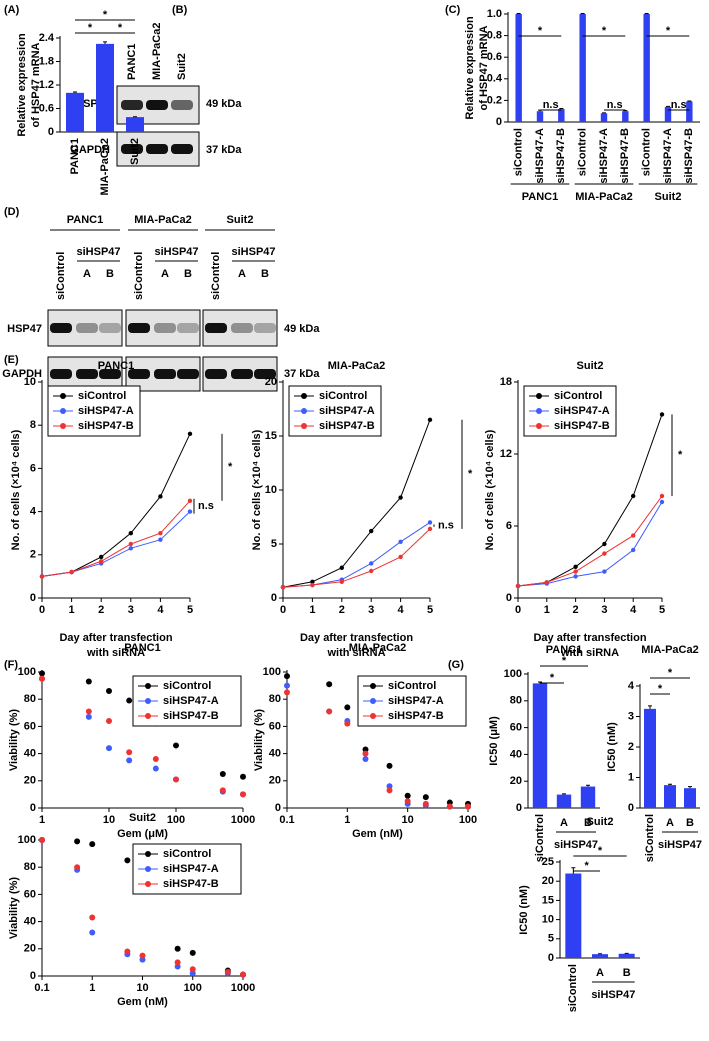 The height and width of the screenshot is (1041, 709). I want to click on chart-title: MIA-PaCa2, so click(377, 648).